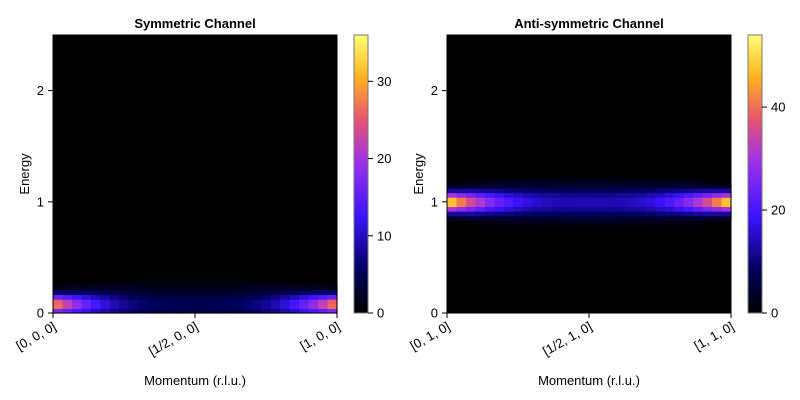  What do you see at coordinates (572, 336) in the screenshot?
I see `x-axis: [0, 1, 0] [1/2, 1, 0] [1, 1, 0]` at bounding box center [572, 336].